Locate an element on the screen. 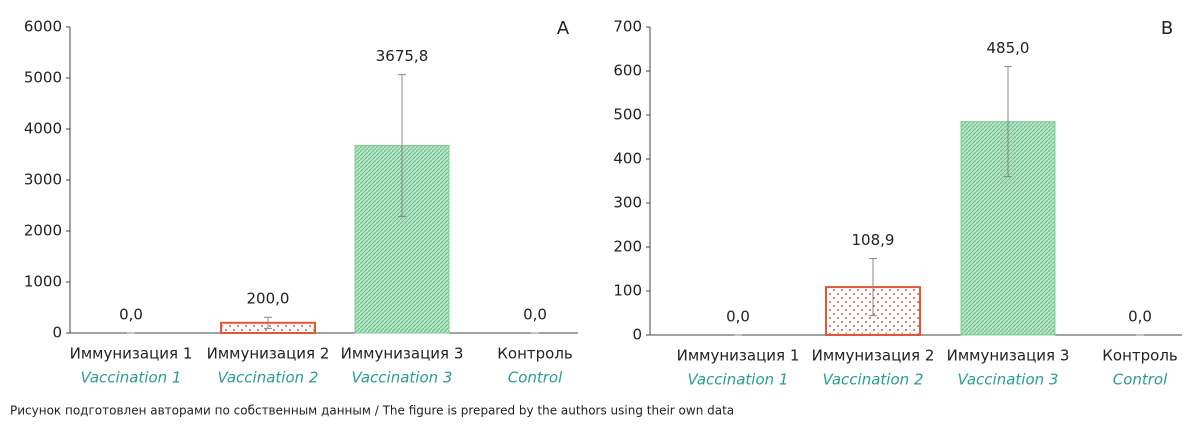  y-tick-label: 700 is located at coordinates (627, 27).